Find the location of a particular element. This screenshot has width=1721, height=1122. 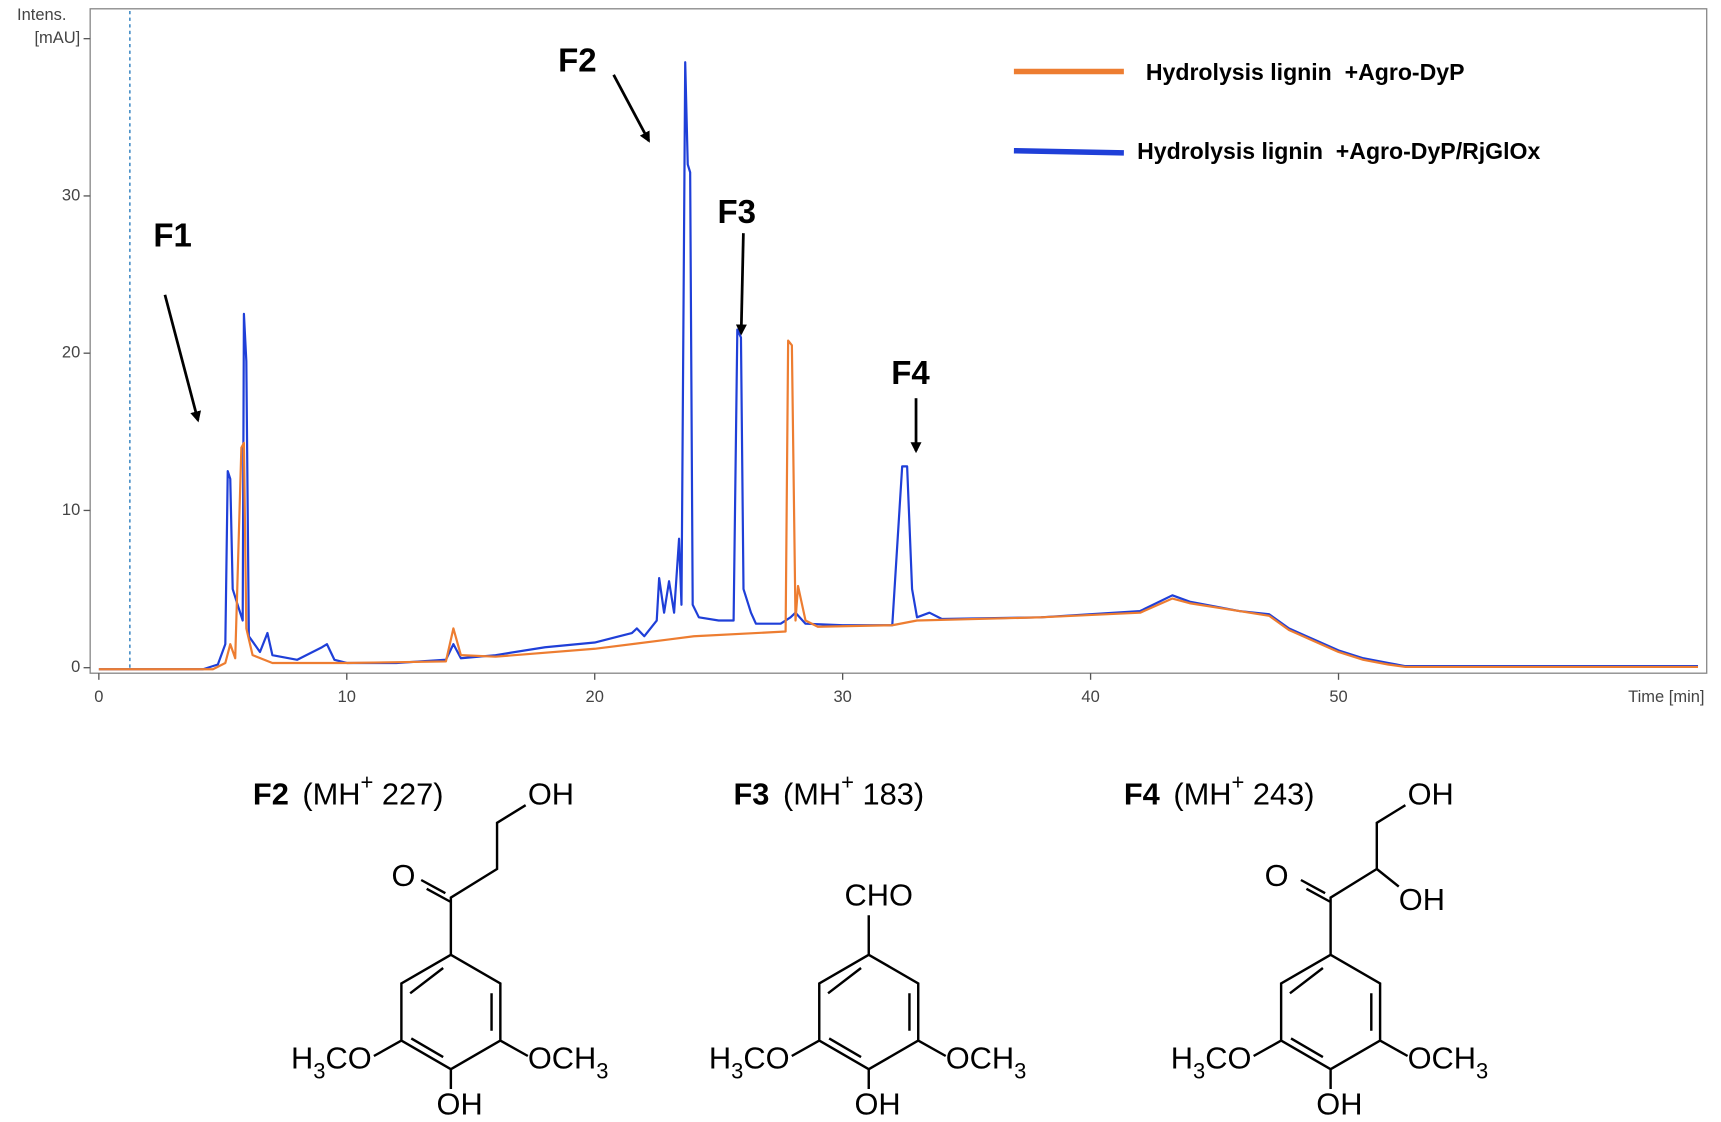

x-tick-label: 20 is located at coordinates (595, 697).